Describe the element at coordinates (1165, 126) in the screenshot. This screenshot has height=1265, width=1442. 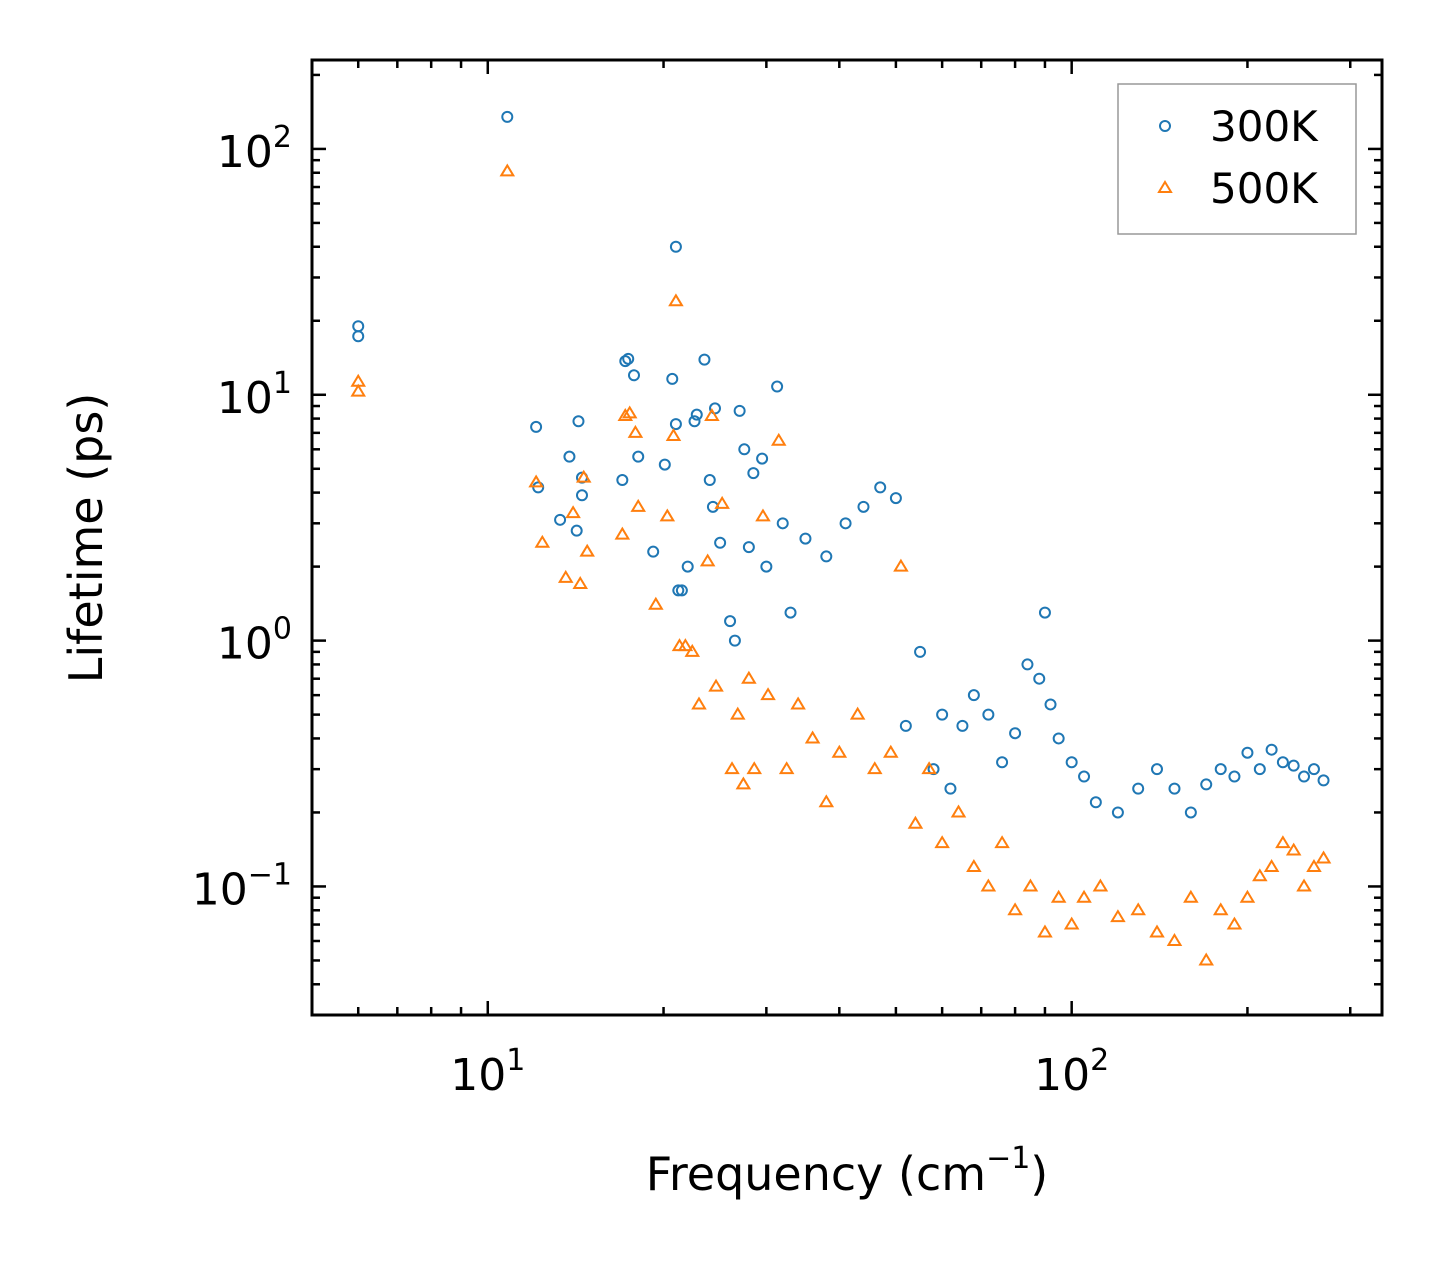
I see `legend-marker-300k` at that location.